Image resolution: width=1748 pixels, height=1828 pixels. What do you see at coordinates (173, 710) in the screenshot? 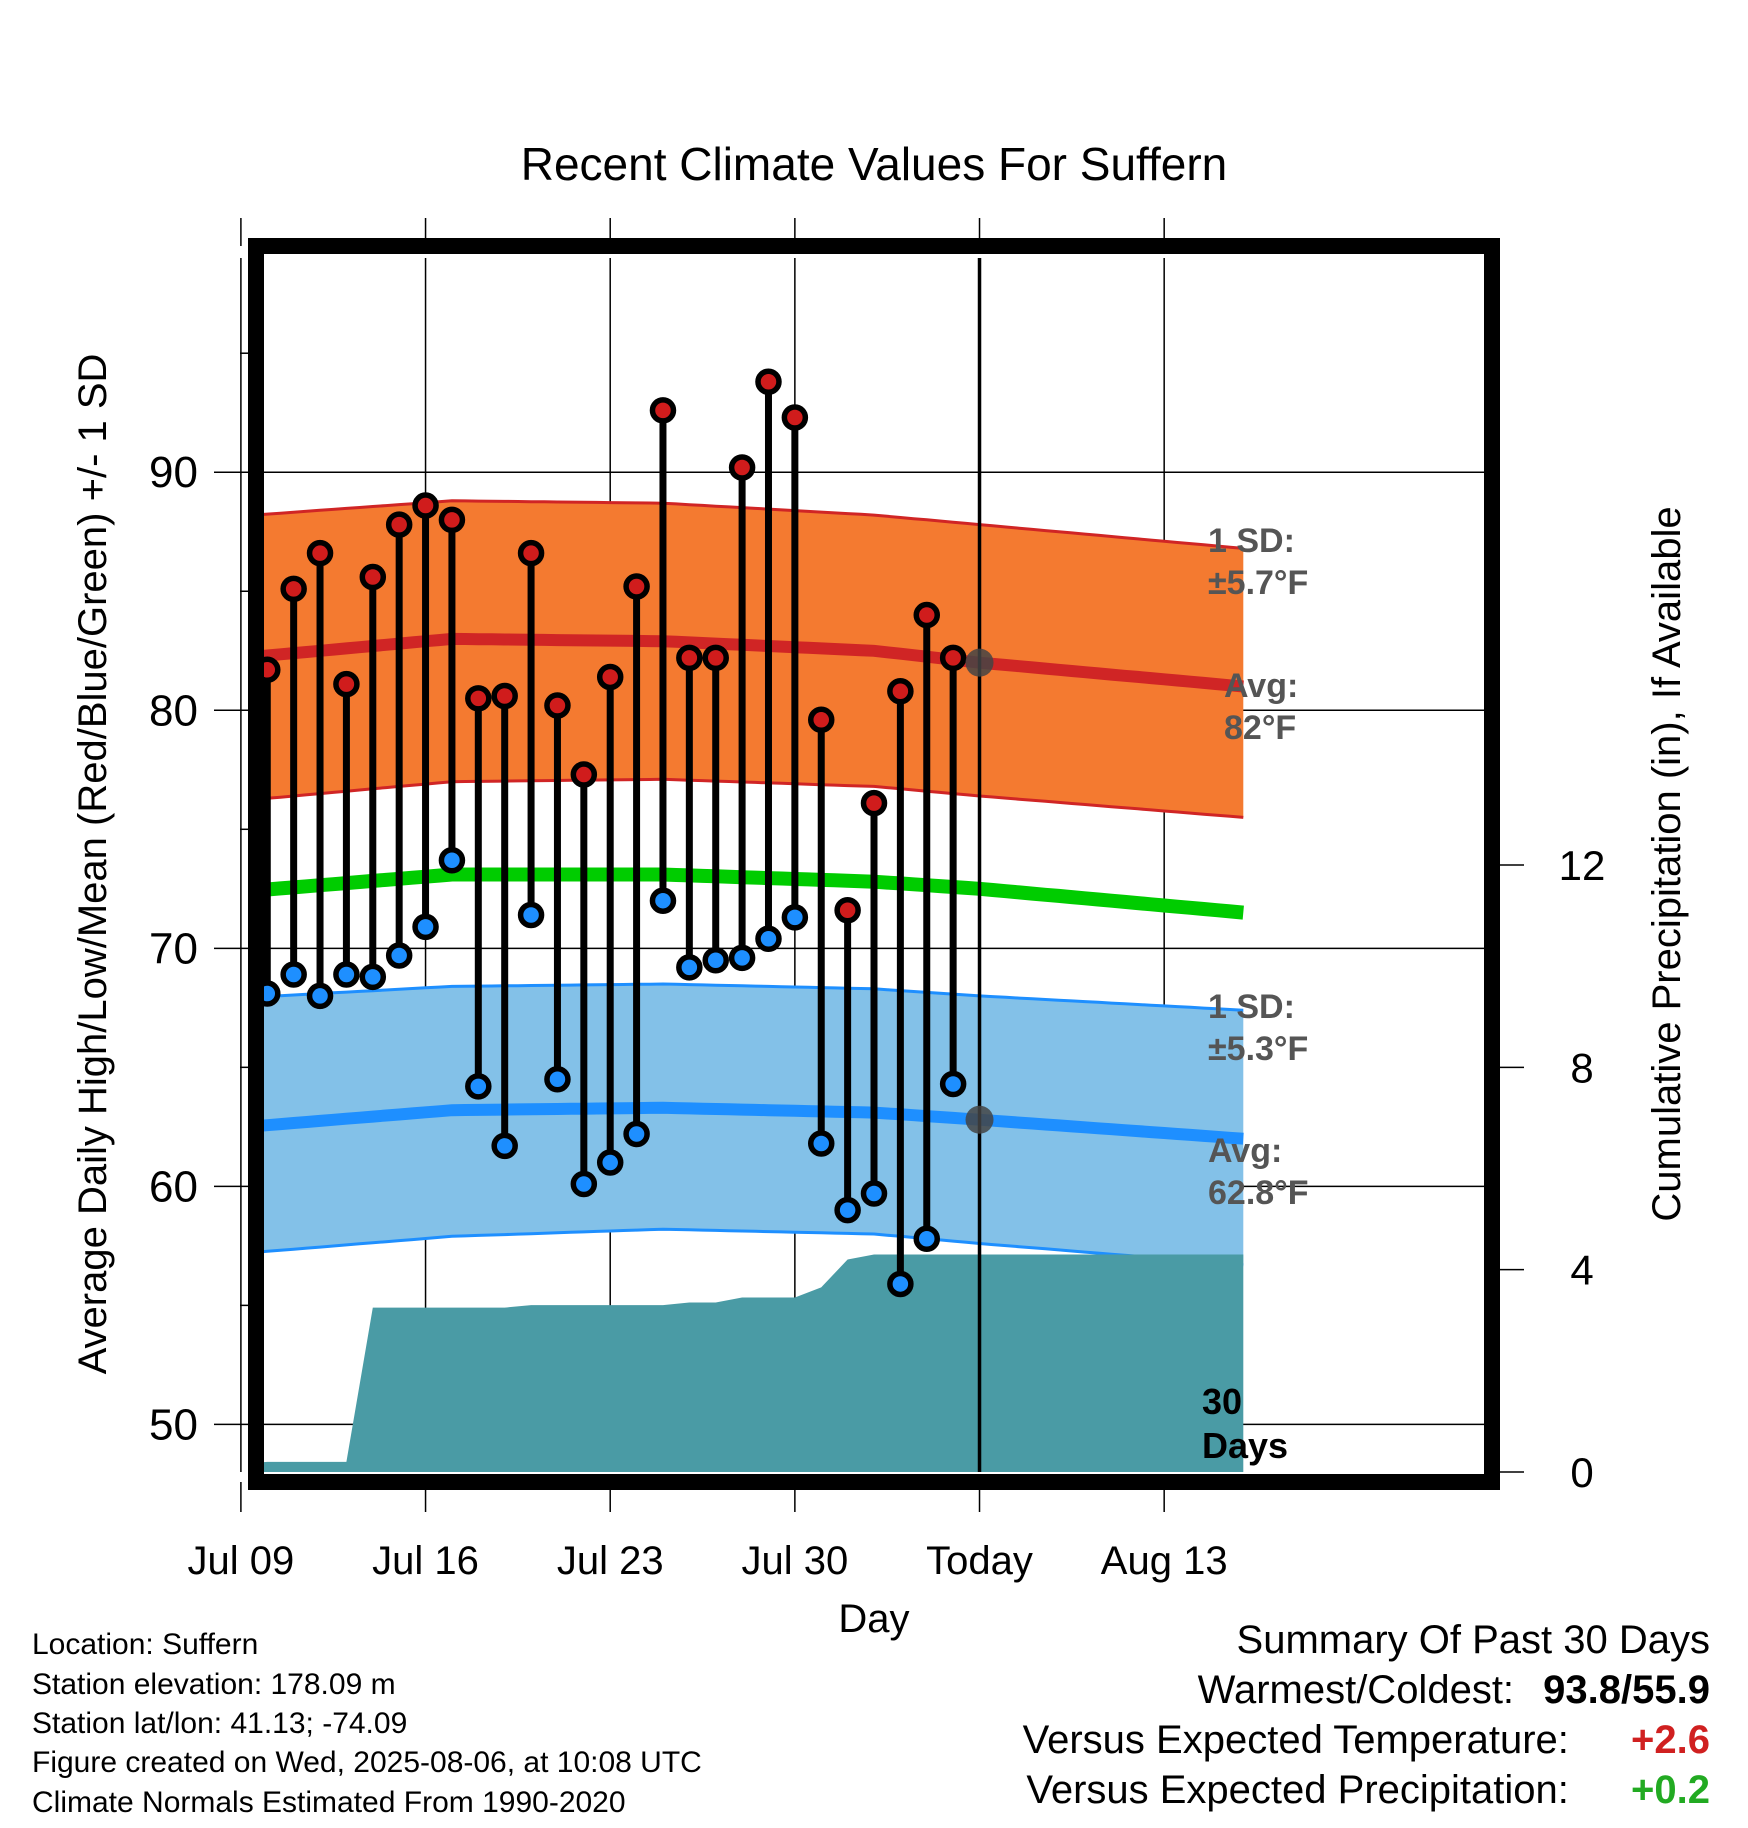
I see `y-tick-label: 80` at bounding box center [173, 710].